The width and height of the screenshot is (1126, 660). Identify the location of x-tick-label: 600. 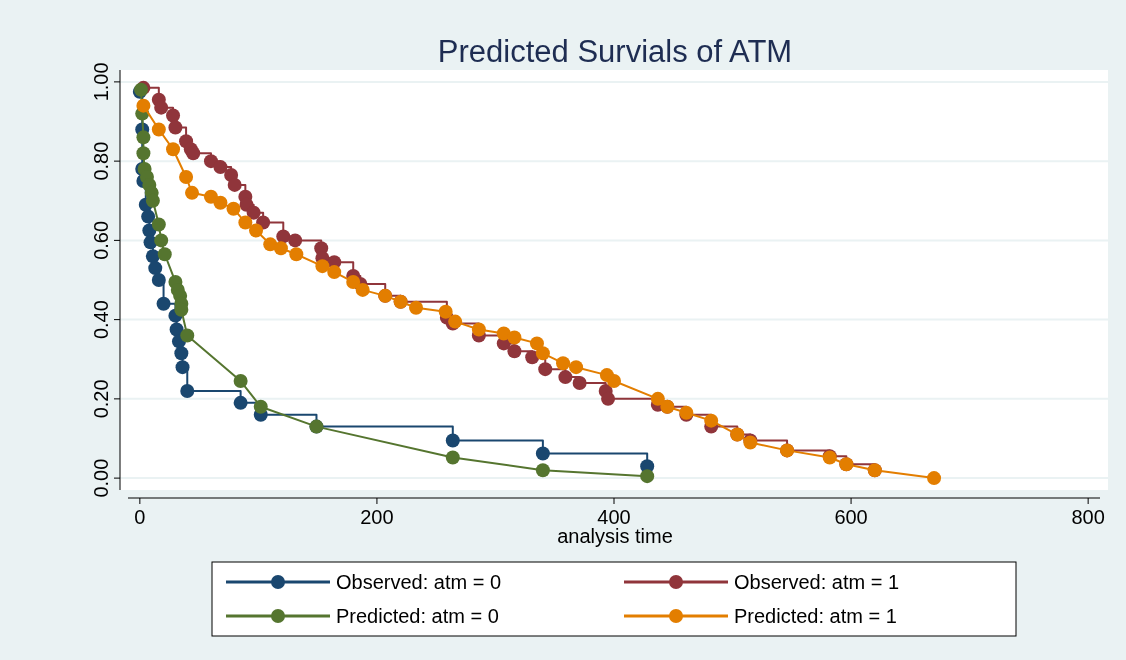
(851, 517).